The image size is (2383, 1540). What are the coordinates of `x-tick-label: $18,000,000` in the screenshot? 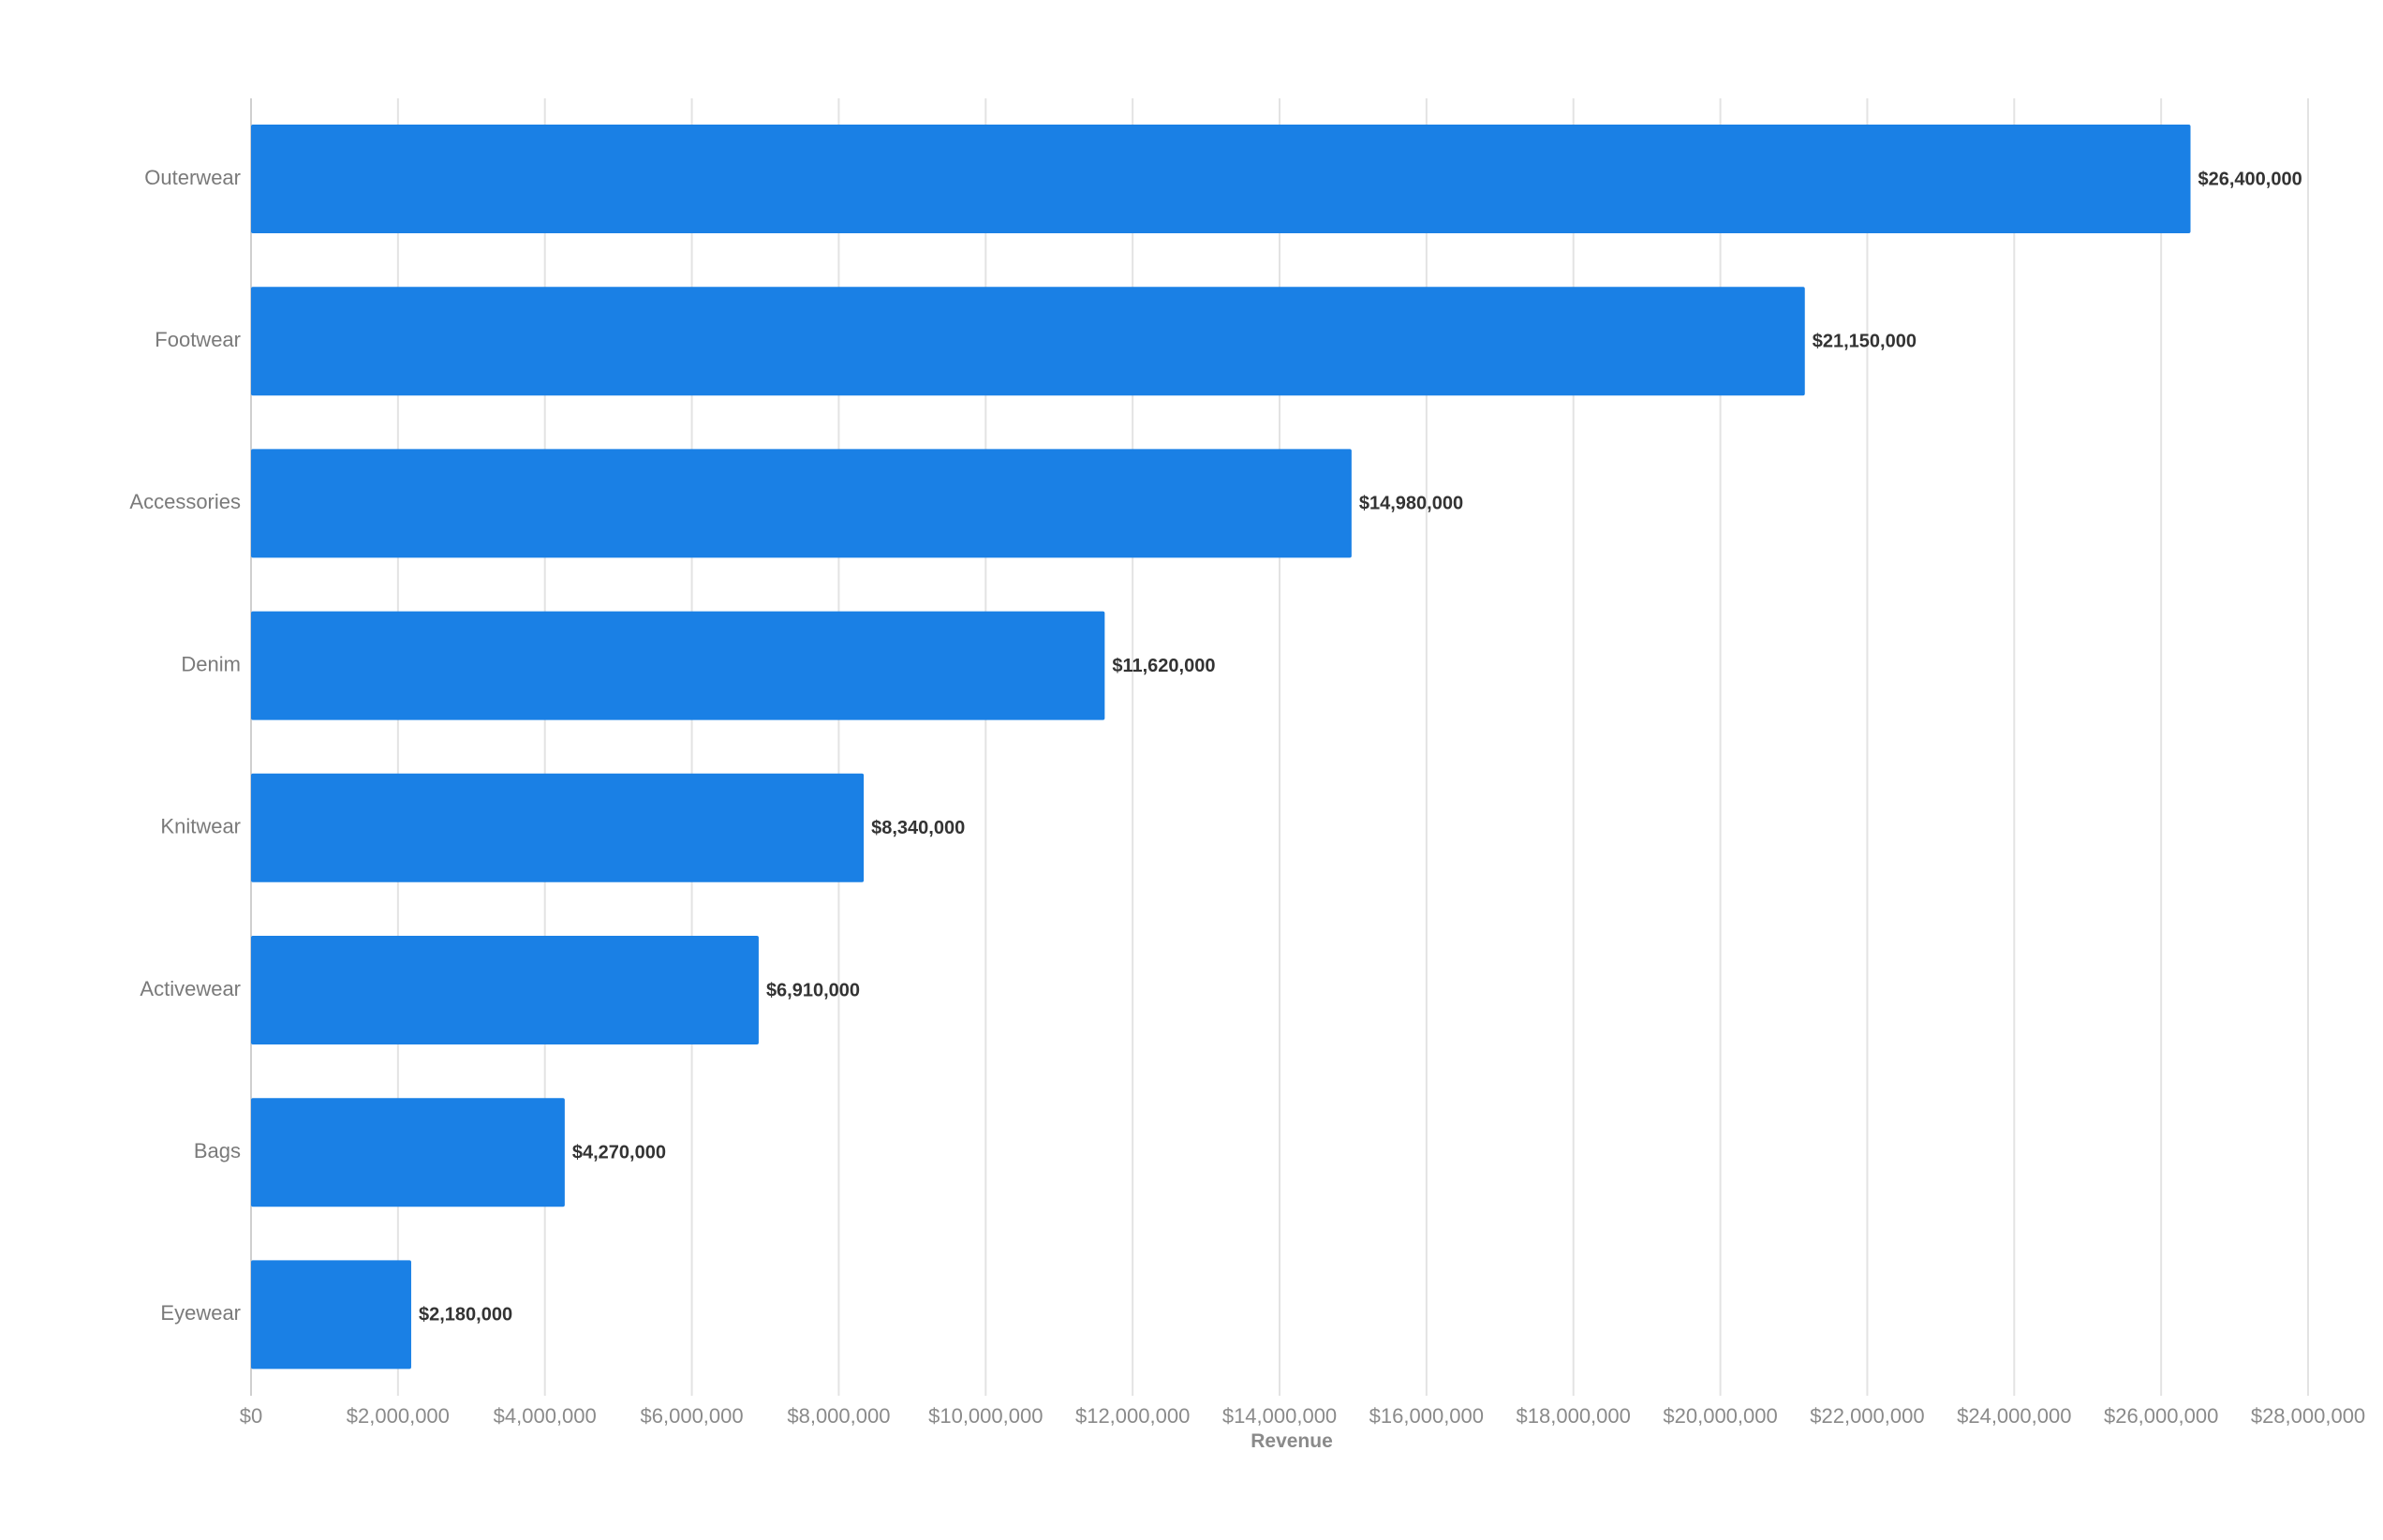 It's located at (1574, 1416).